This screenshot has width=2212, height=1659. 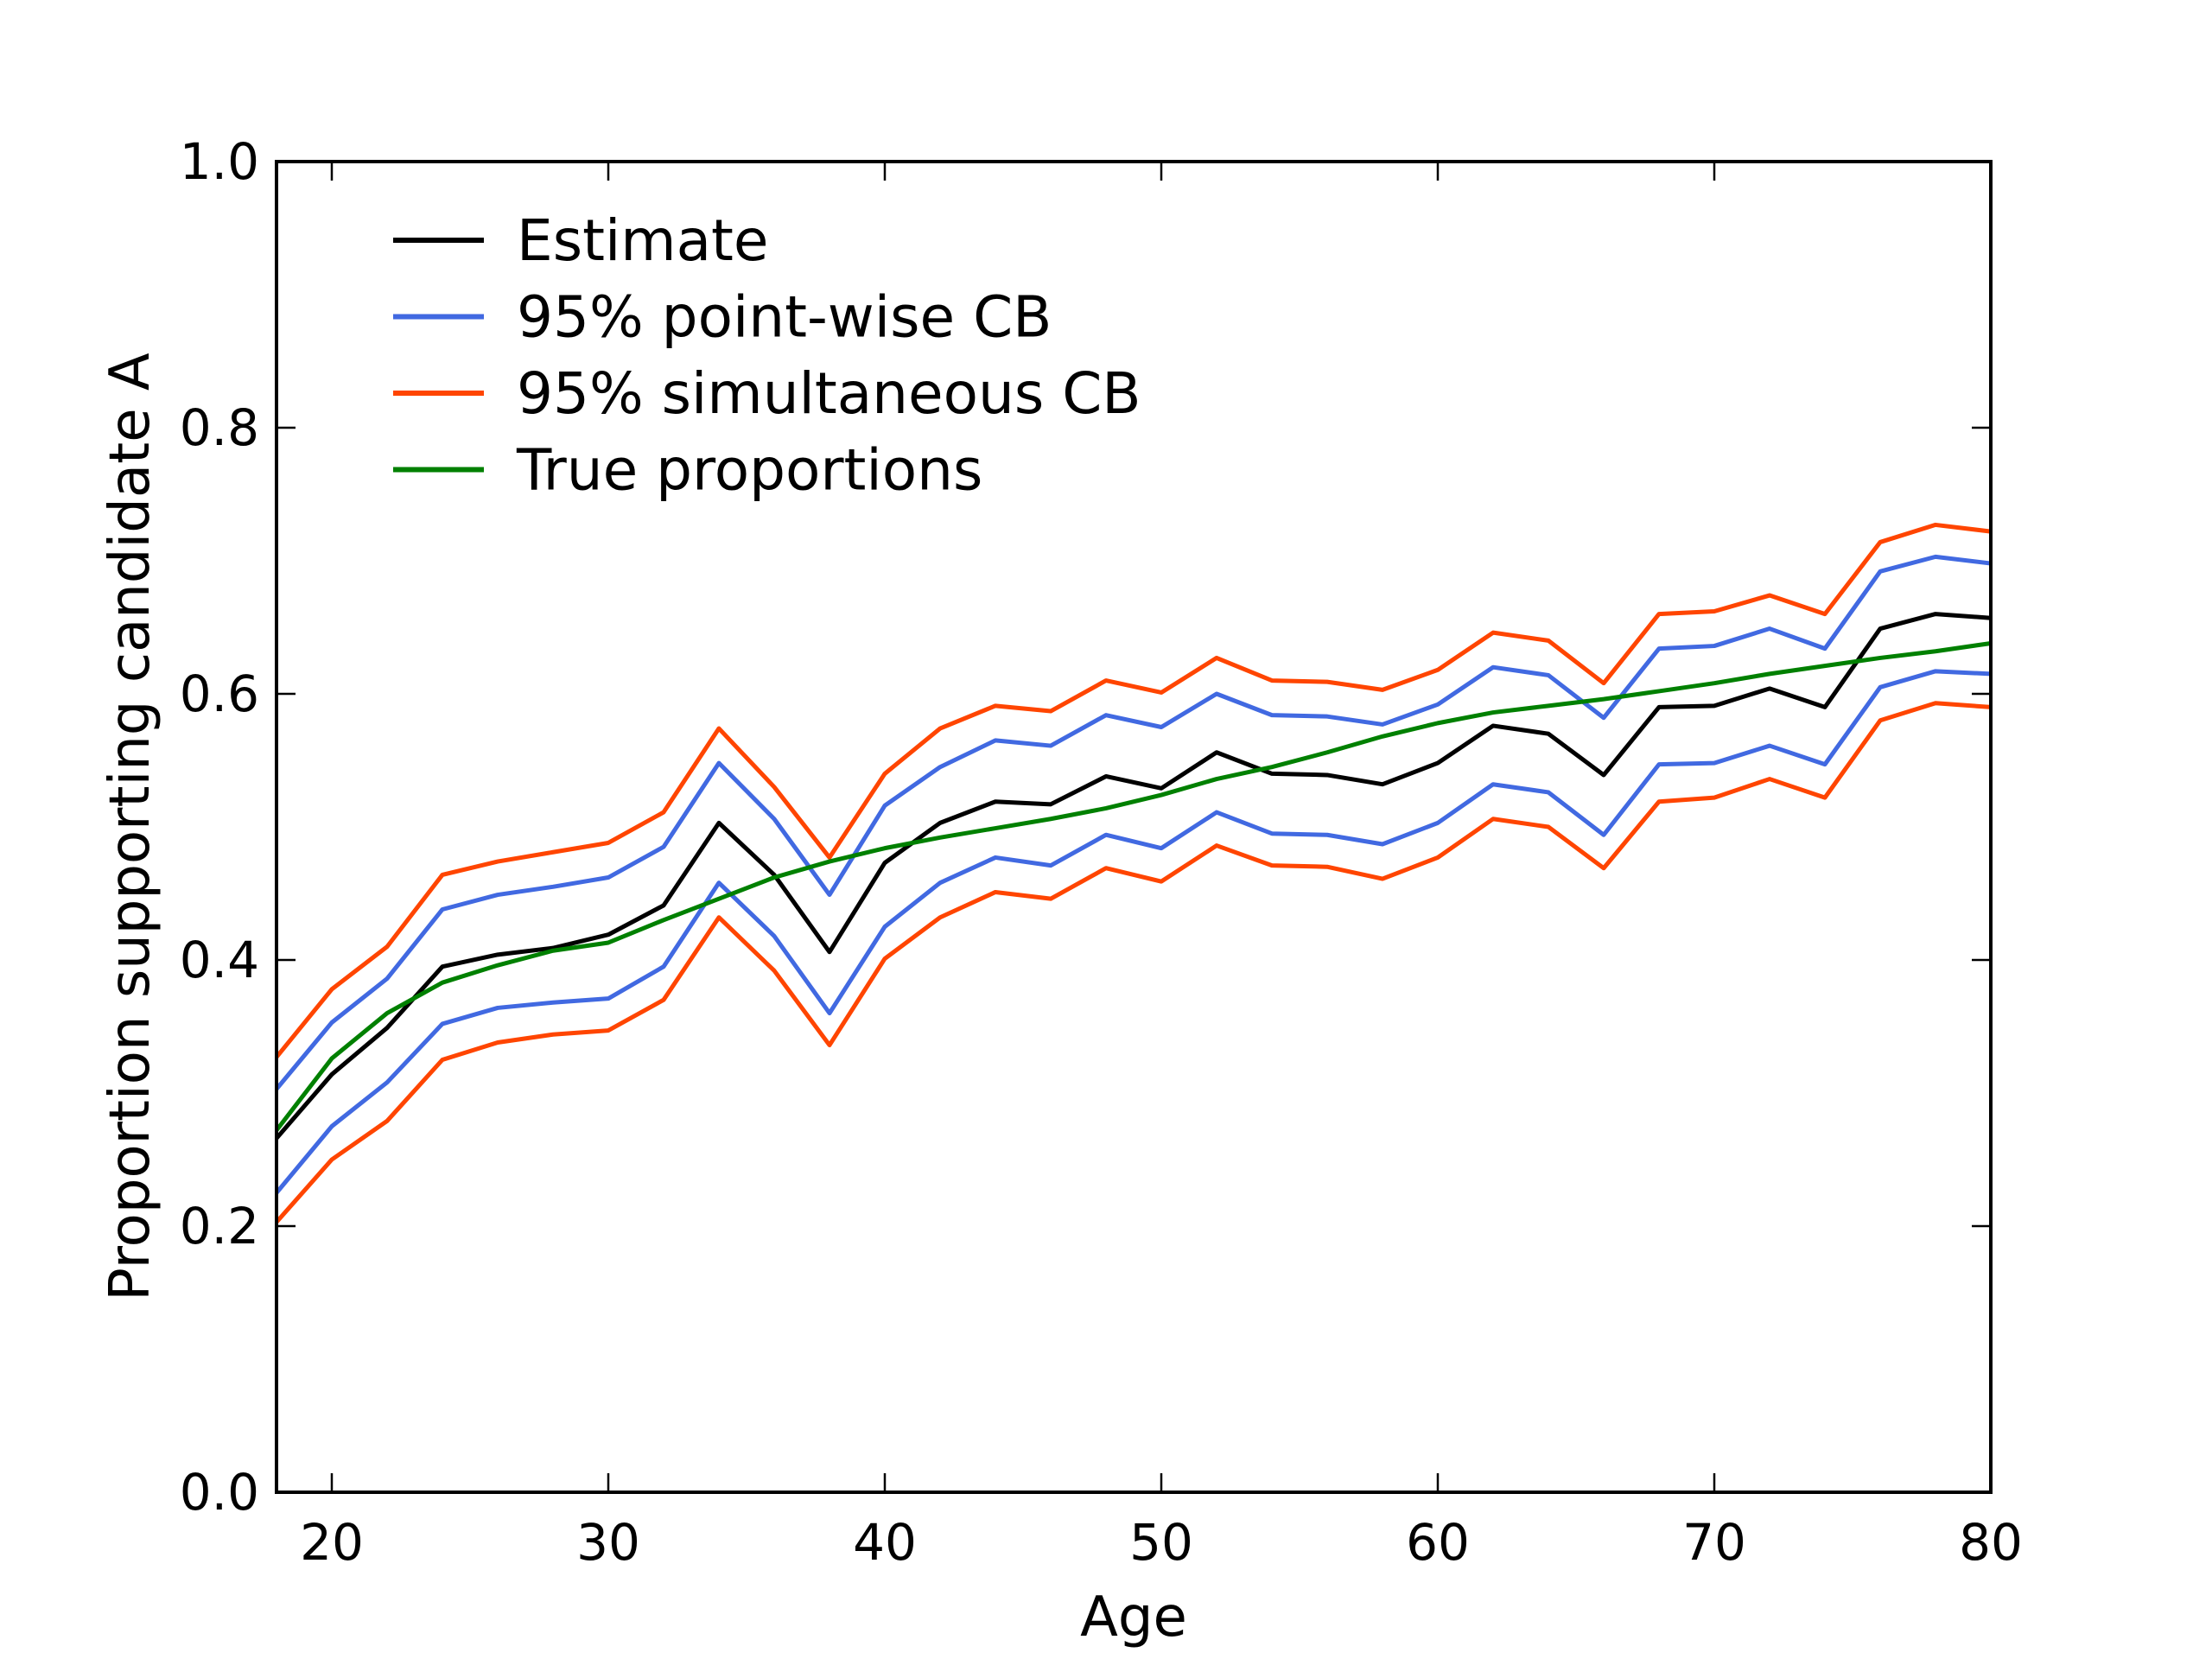 What do you see at coordinates (1714, 1542) in the screenshot?
I see `x-tick-label: 70` at bounding box center [1714, 1542].